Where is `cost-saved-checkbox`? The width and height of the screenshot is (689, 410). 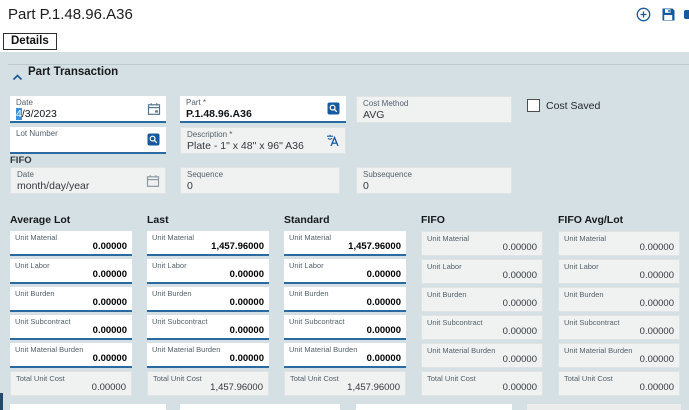 cost-saved-checkbox is located at coordinates (533, 105).